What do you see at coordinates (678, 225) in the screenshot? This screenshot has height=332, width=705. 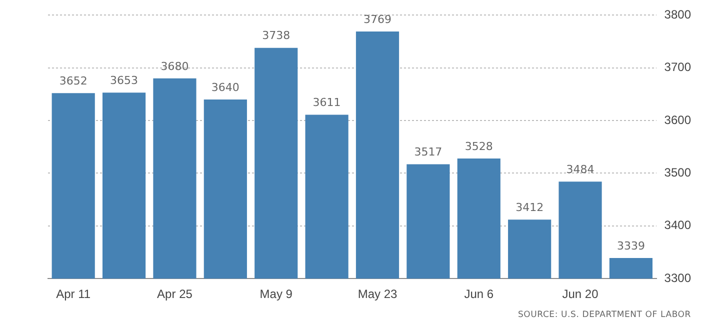 I see `y-tick-label: 3400` at bounding box center [678, 225].